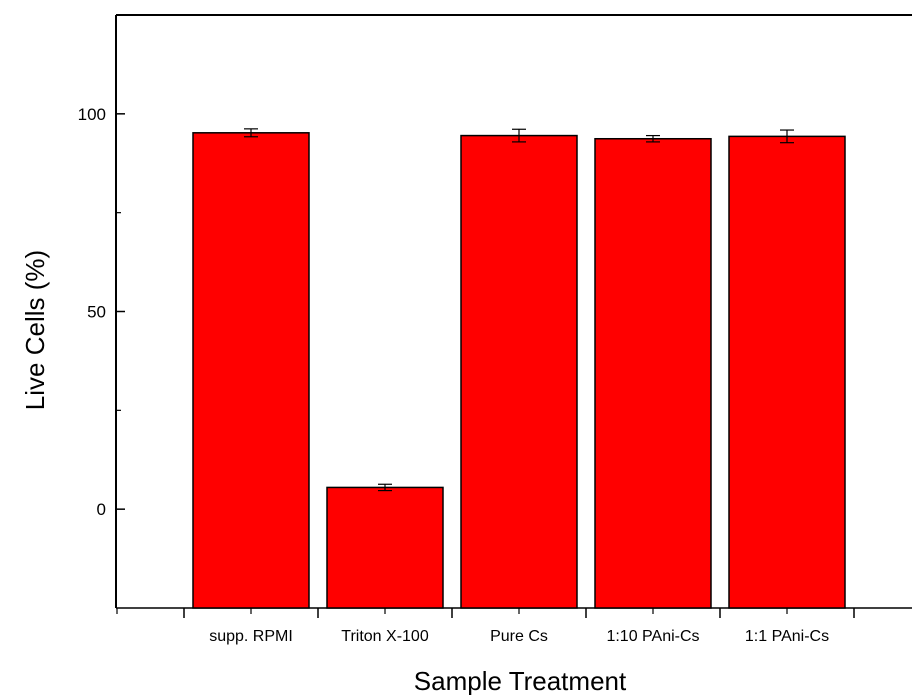 Image resolution: width=912 pixels, height=695 pixels. I want to click on category-label: Pure Cs, so click(519, 636).